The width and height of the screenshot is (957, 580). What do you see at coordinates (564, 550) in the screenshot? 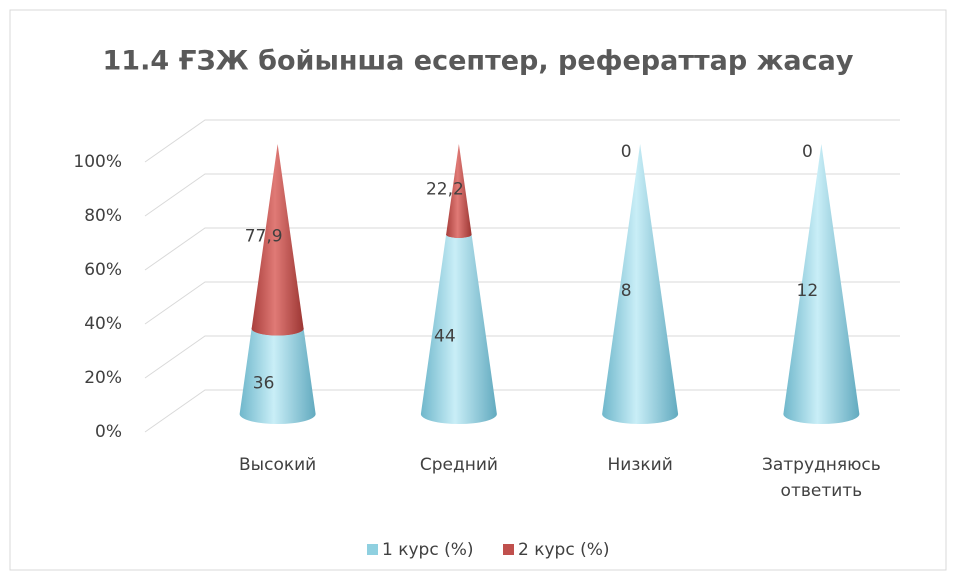
I see `legend-label: 2 курс (%)` at bounding box center [564, 550].